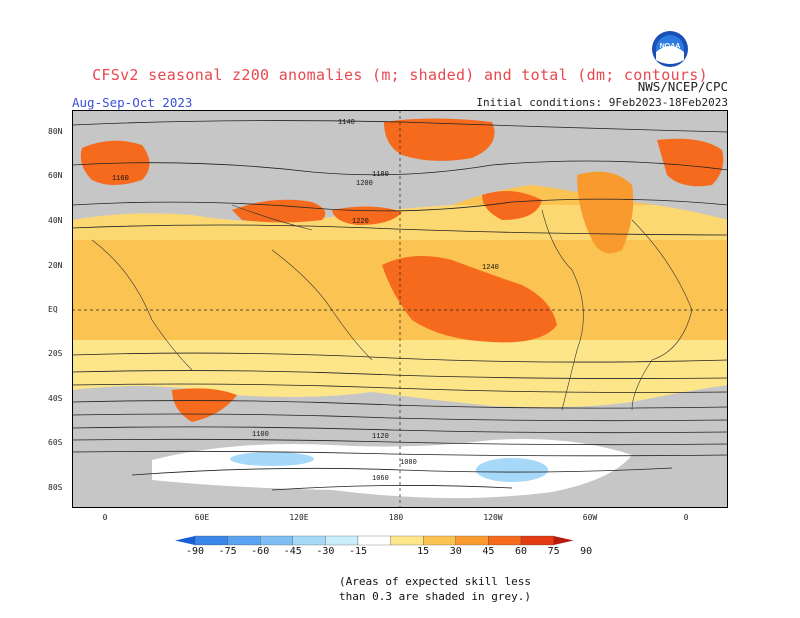 Image resolution: width=800 pixels, height=618 pixels. What do you see at coordinates (488, 551) in the screenshot?
I see `colorbar-label: 45` at bounding box center [488, 551].